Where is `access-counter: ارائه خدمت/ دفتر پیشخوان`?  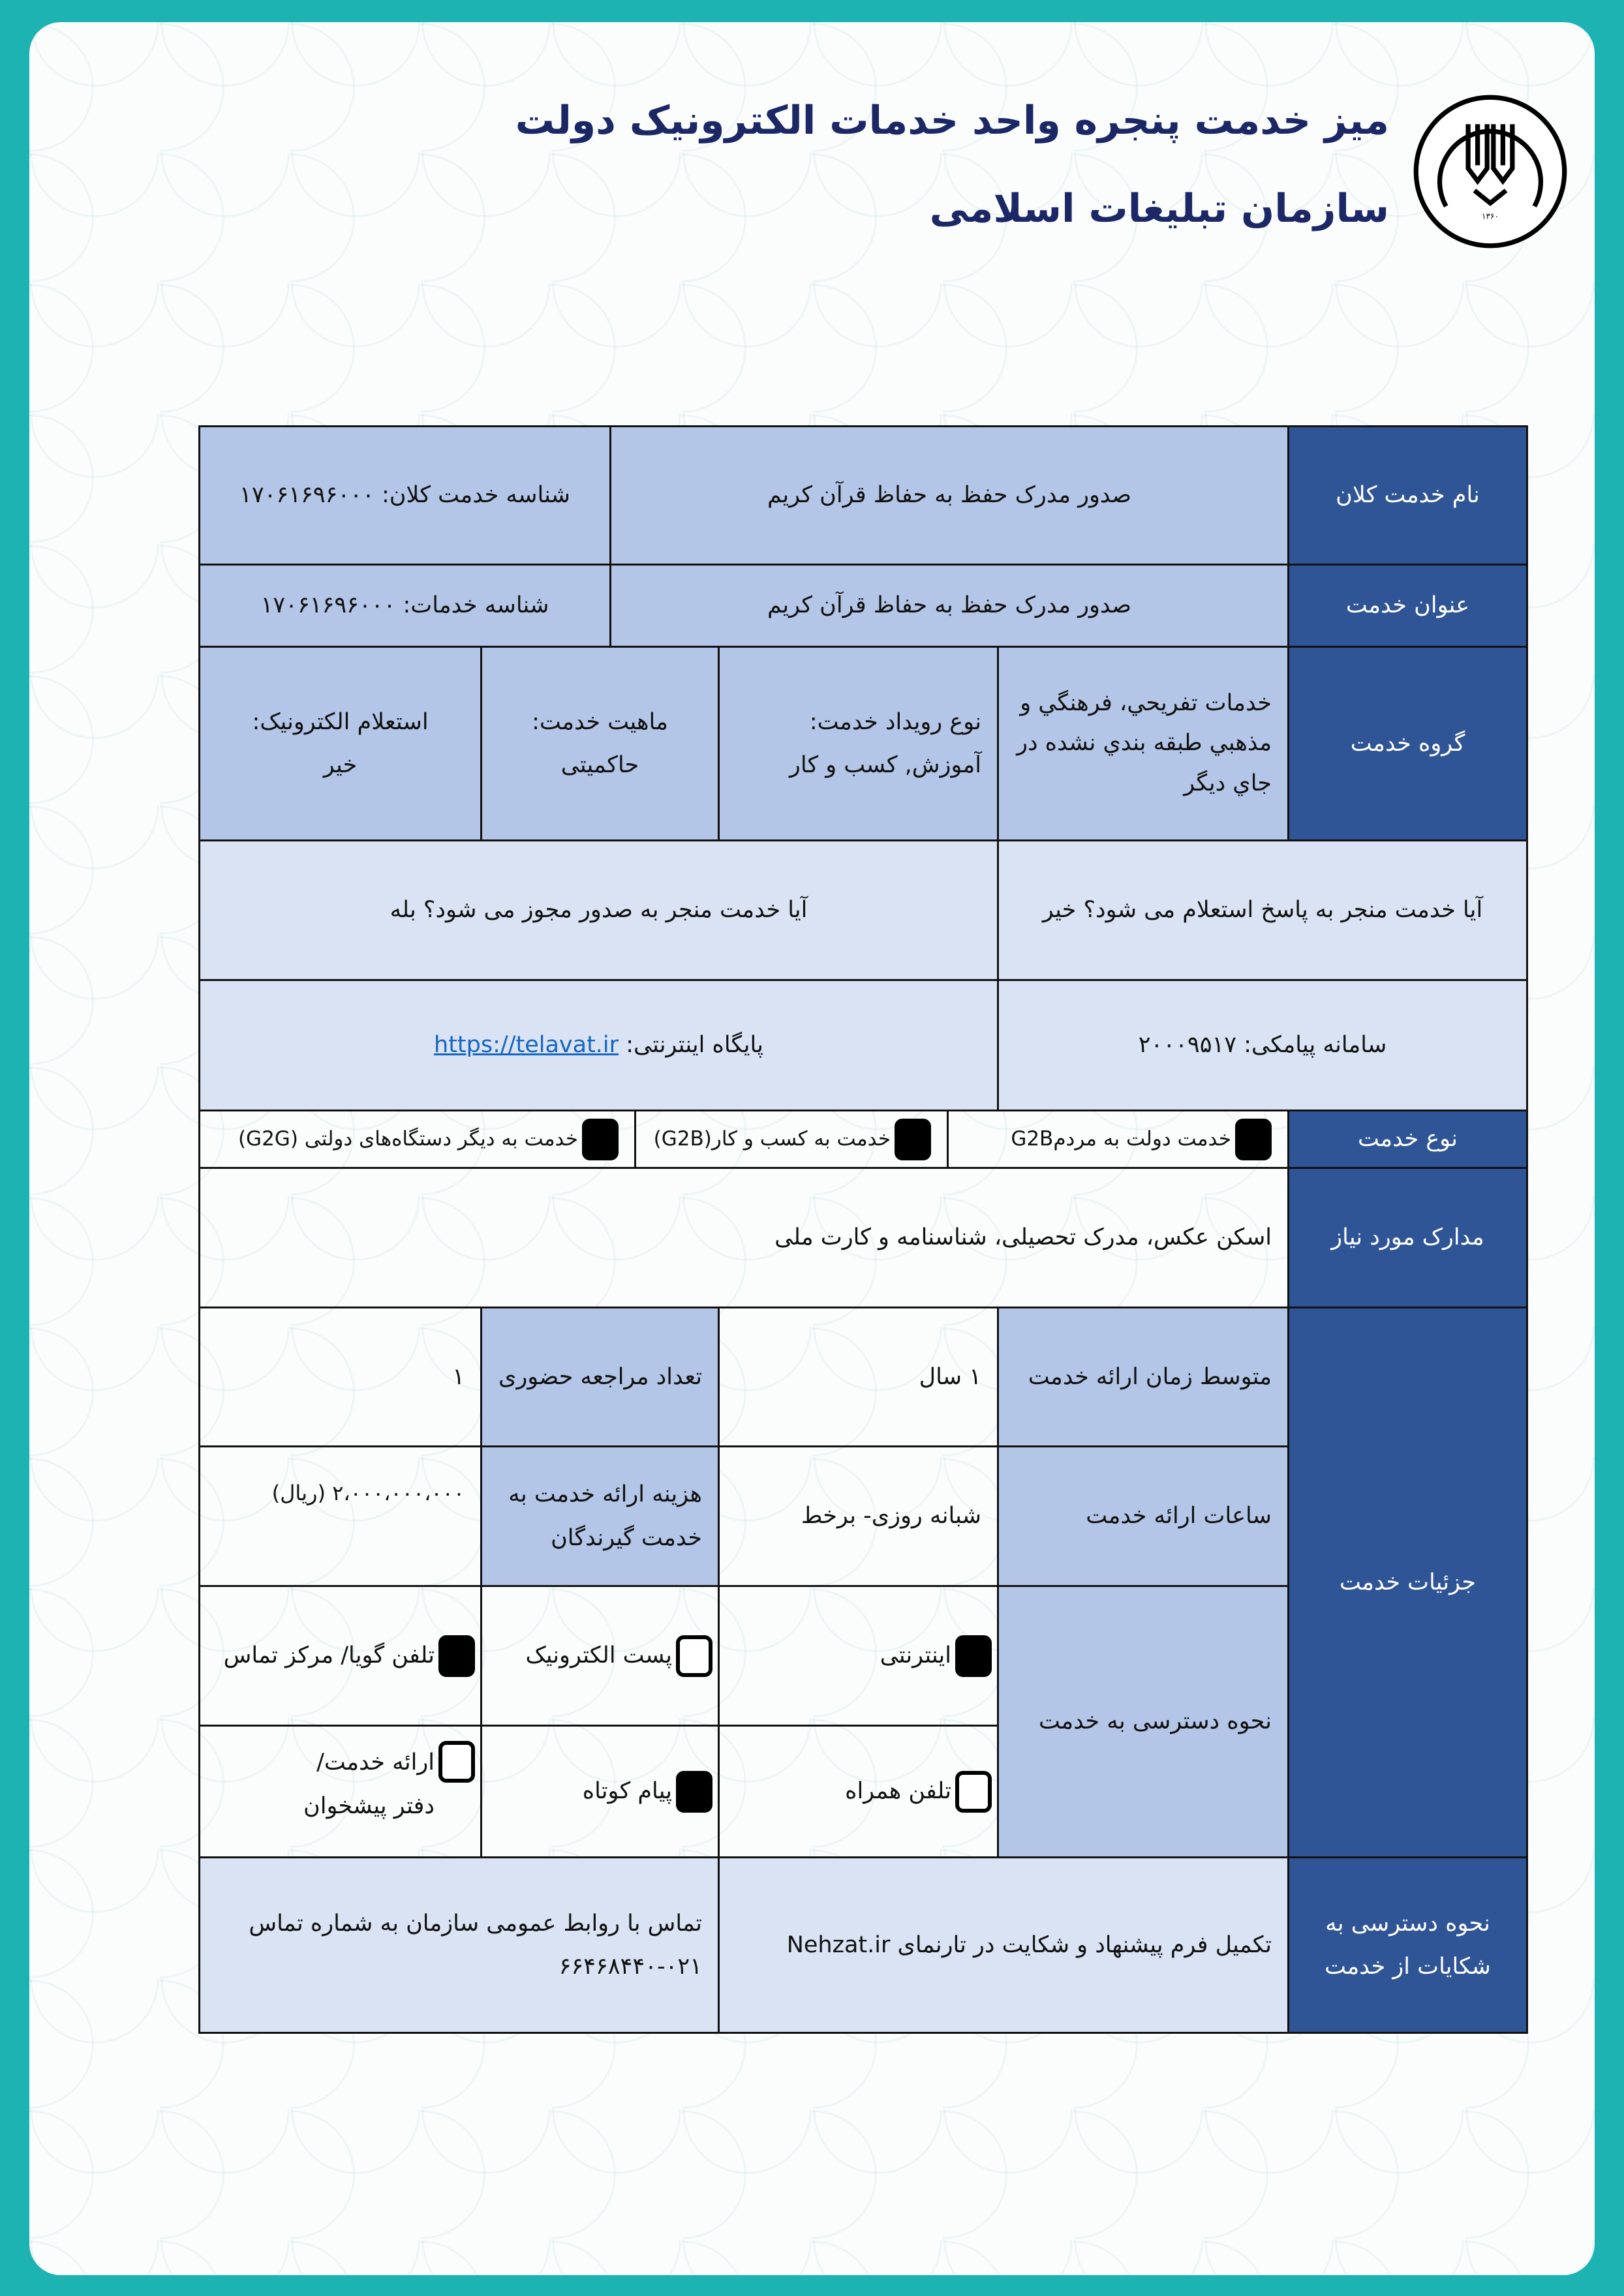
access-counter: ارائه خدمت/ دفتر پیشخوان is located at coordinates (340, 1791).